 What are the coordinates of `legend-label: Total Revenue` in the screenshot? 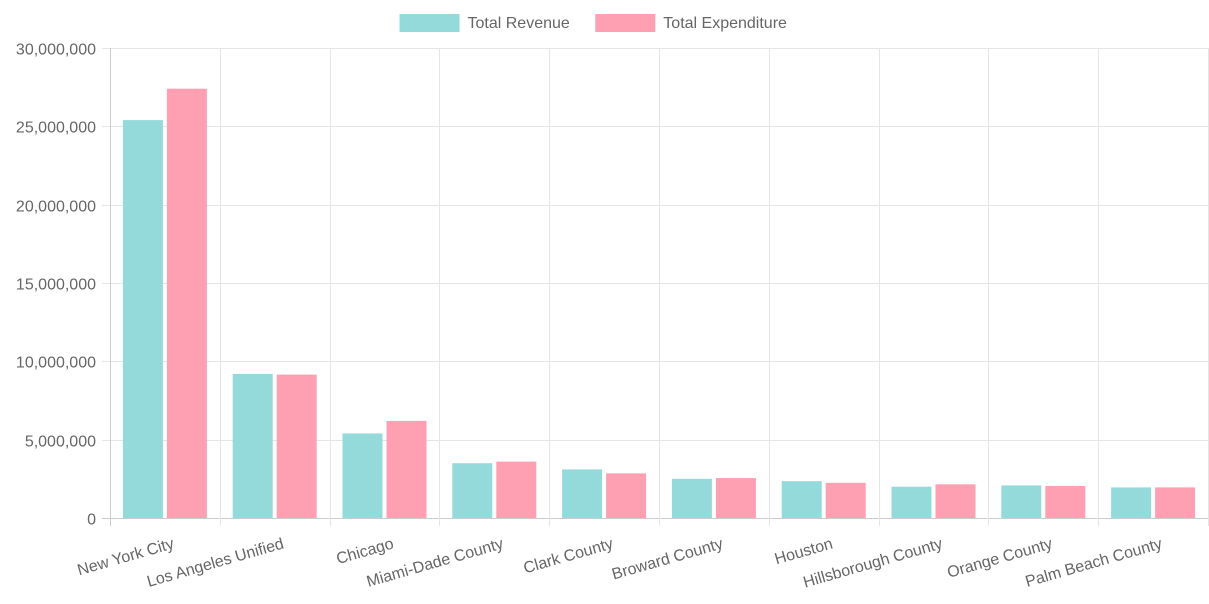 It's located at (519, 23).